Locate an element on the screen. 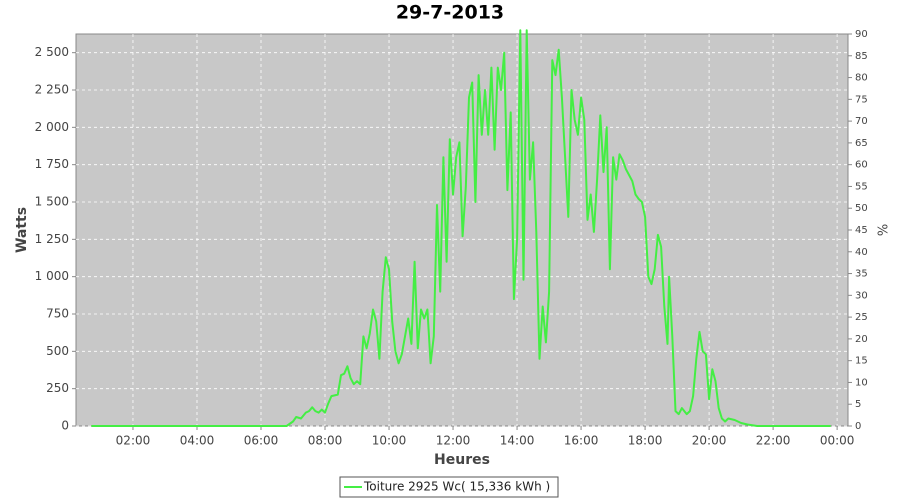 The width and height of the screenshot is (900, 500). y2-tick-label: 25 is located at coordinates (861, 317).